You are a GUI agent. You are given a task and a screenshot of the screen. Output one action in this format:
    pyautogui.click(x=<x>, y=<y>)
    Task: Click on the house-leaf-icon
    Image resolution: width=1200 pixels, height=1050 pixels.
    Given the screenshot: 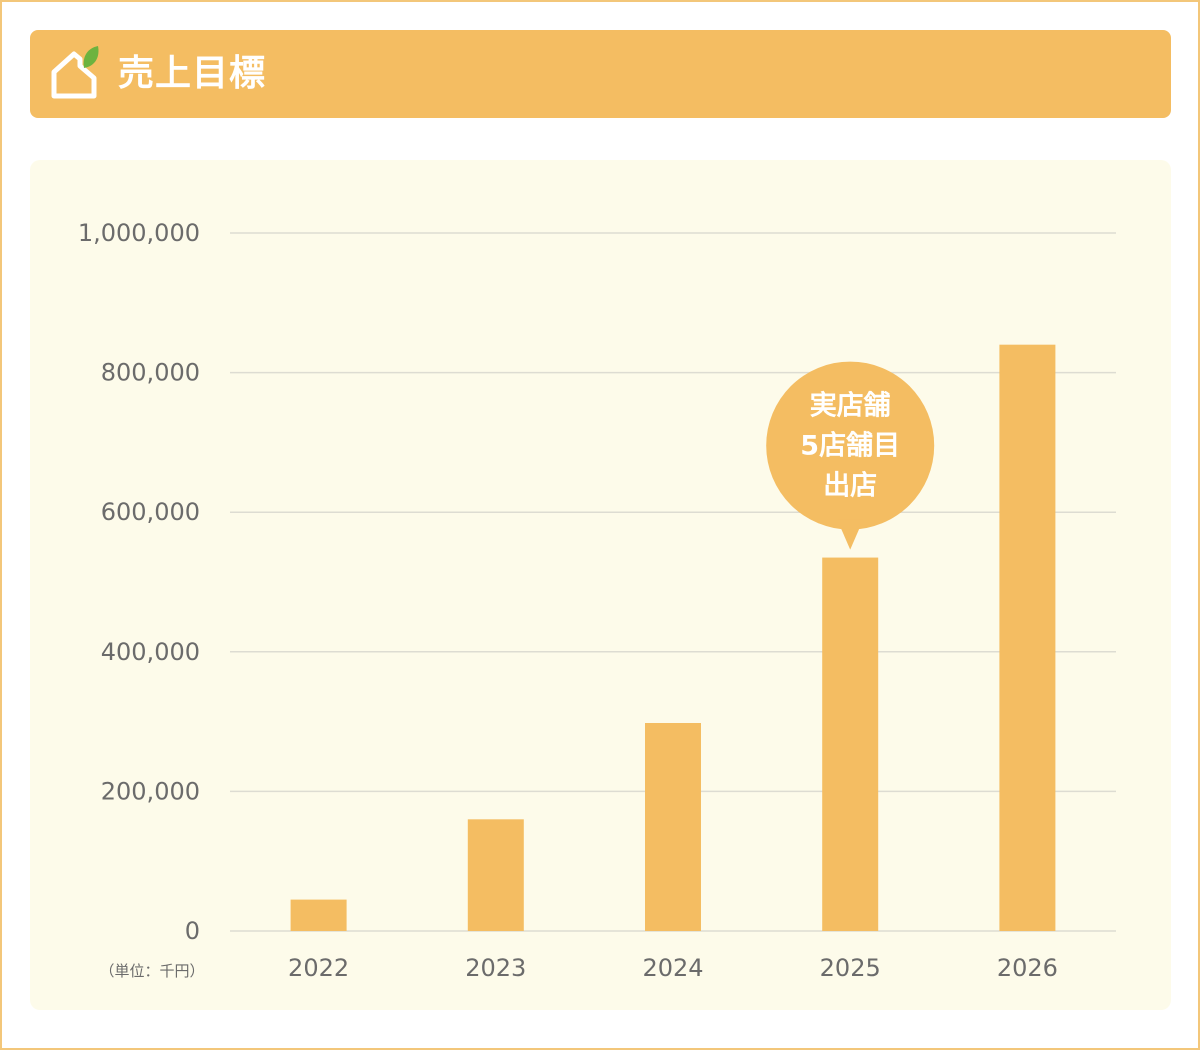 What is the action you would take?
    pyautogui.click(x=75, y=72)
    